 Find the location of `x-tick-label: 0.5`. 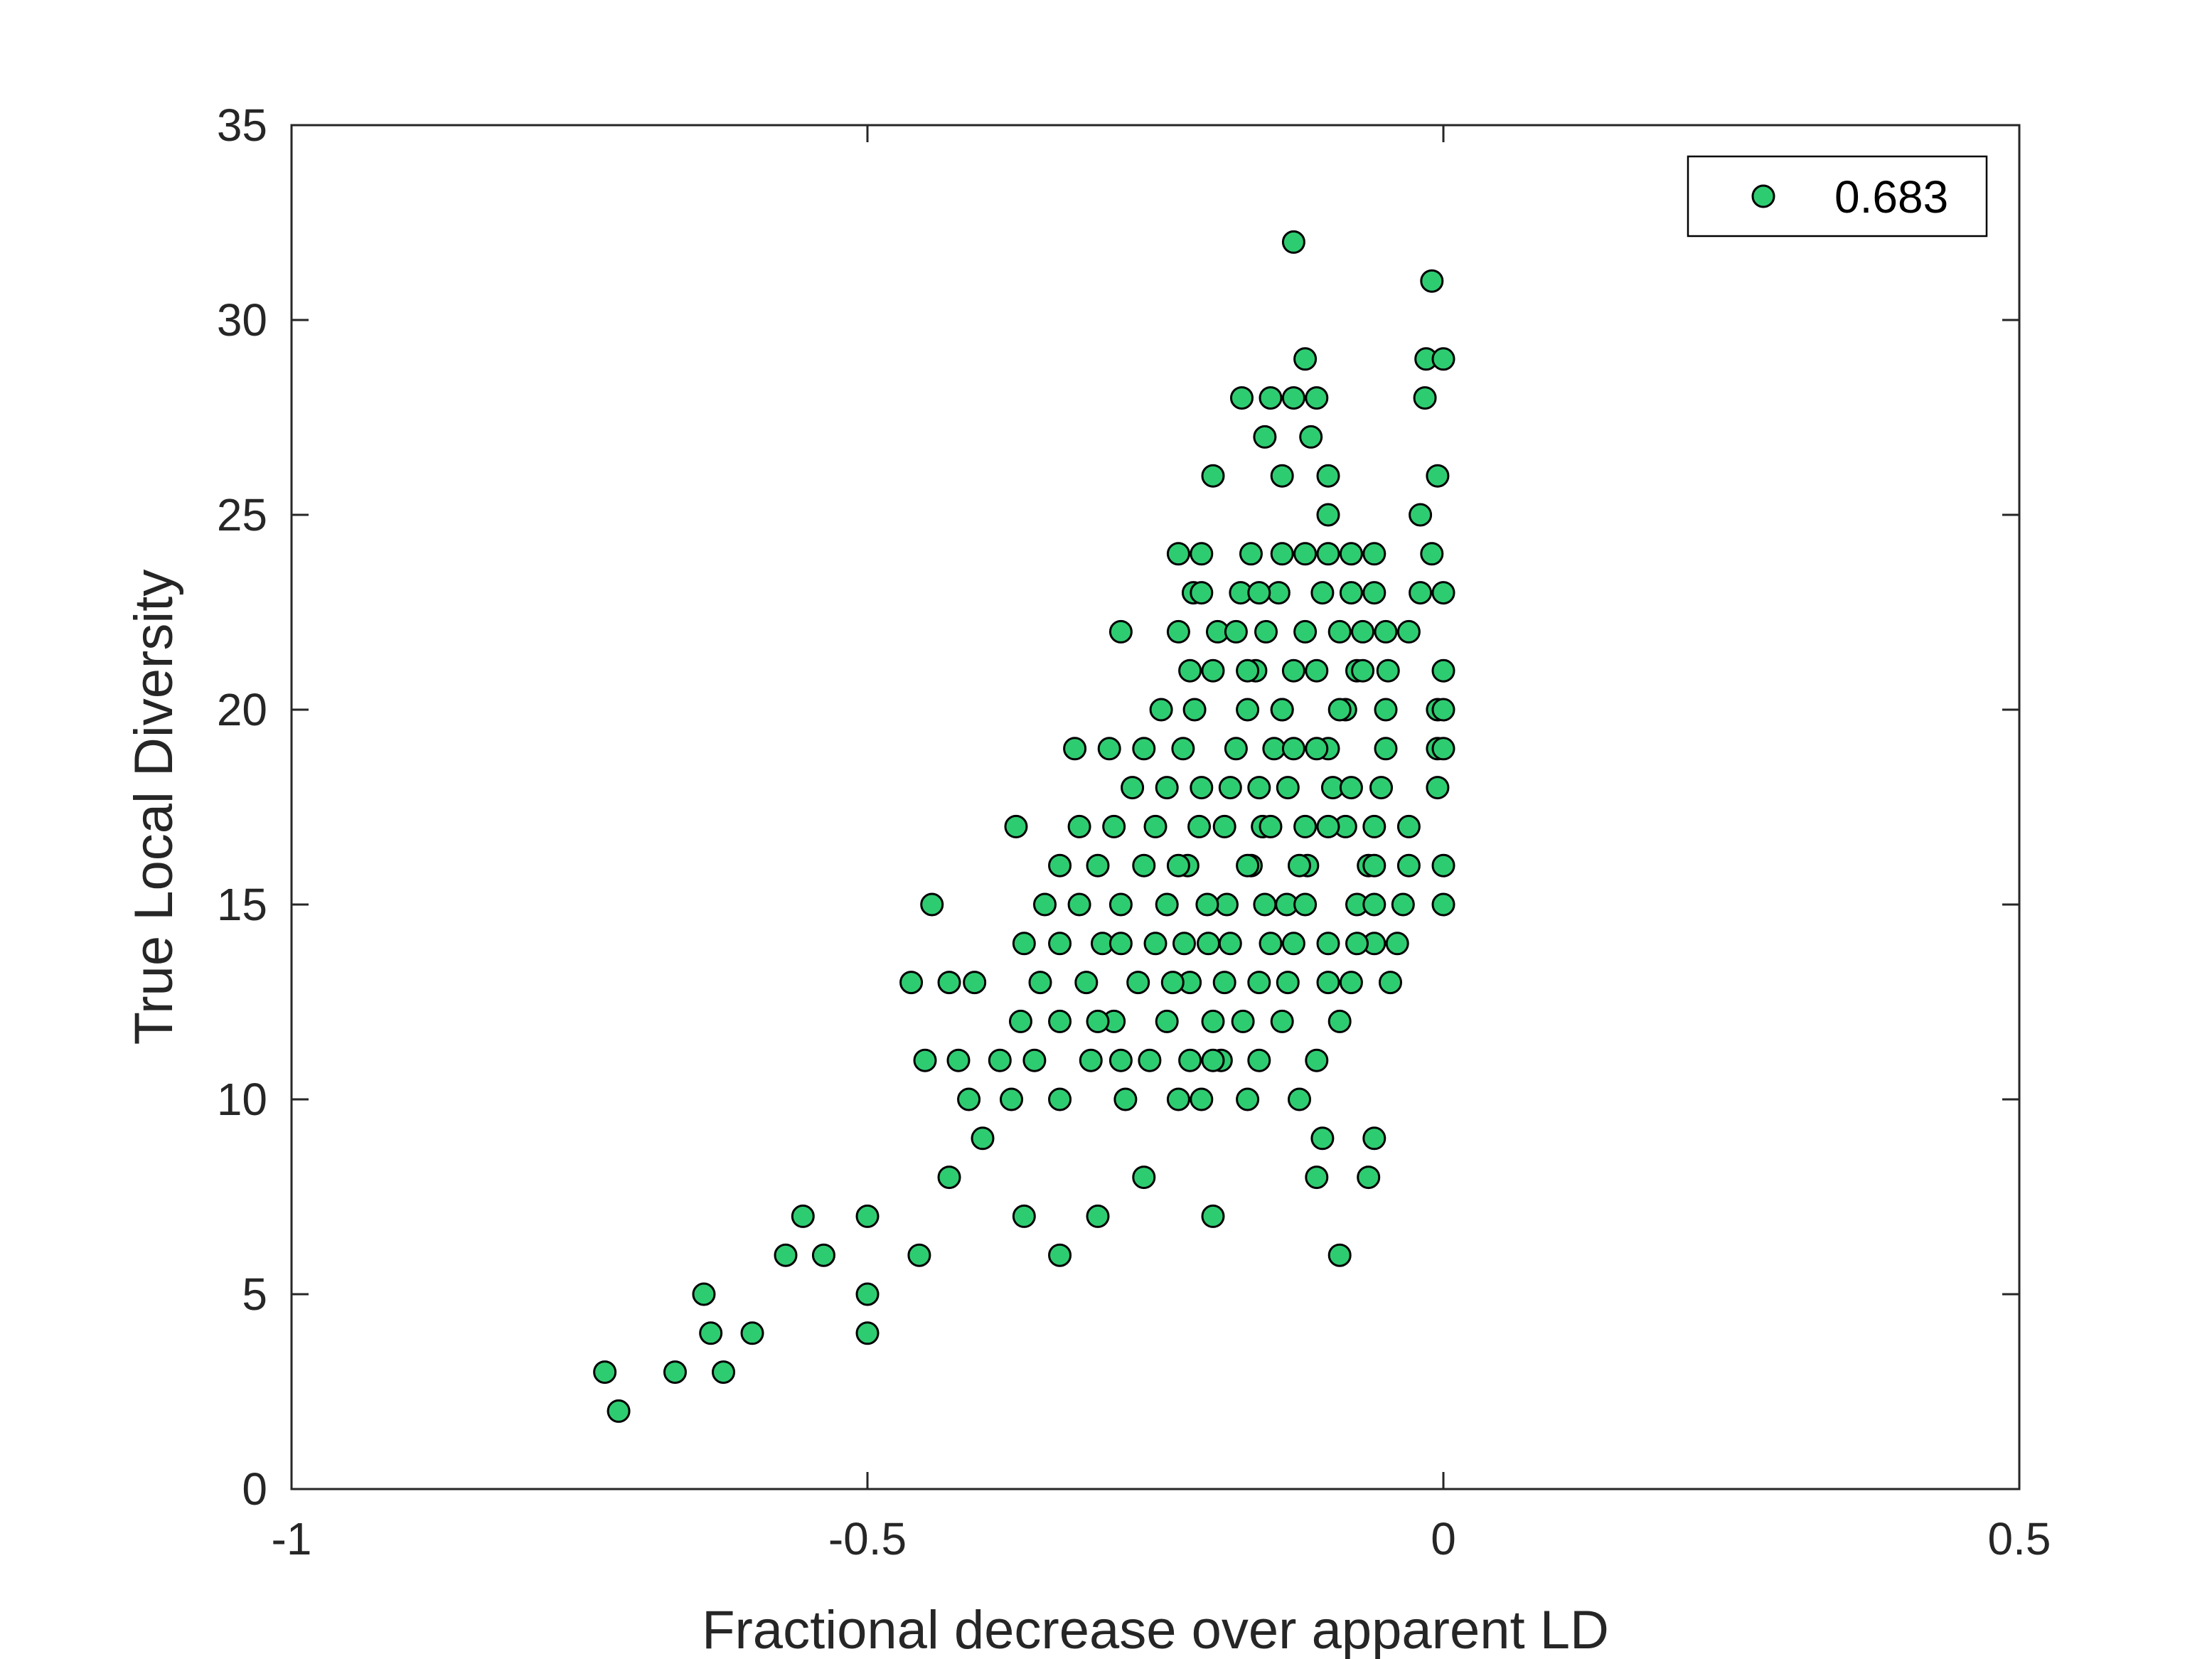

x-tick-label: 0.5 is located at coordinates (2019, 1538).